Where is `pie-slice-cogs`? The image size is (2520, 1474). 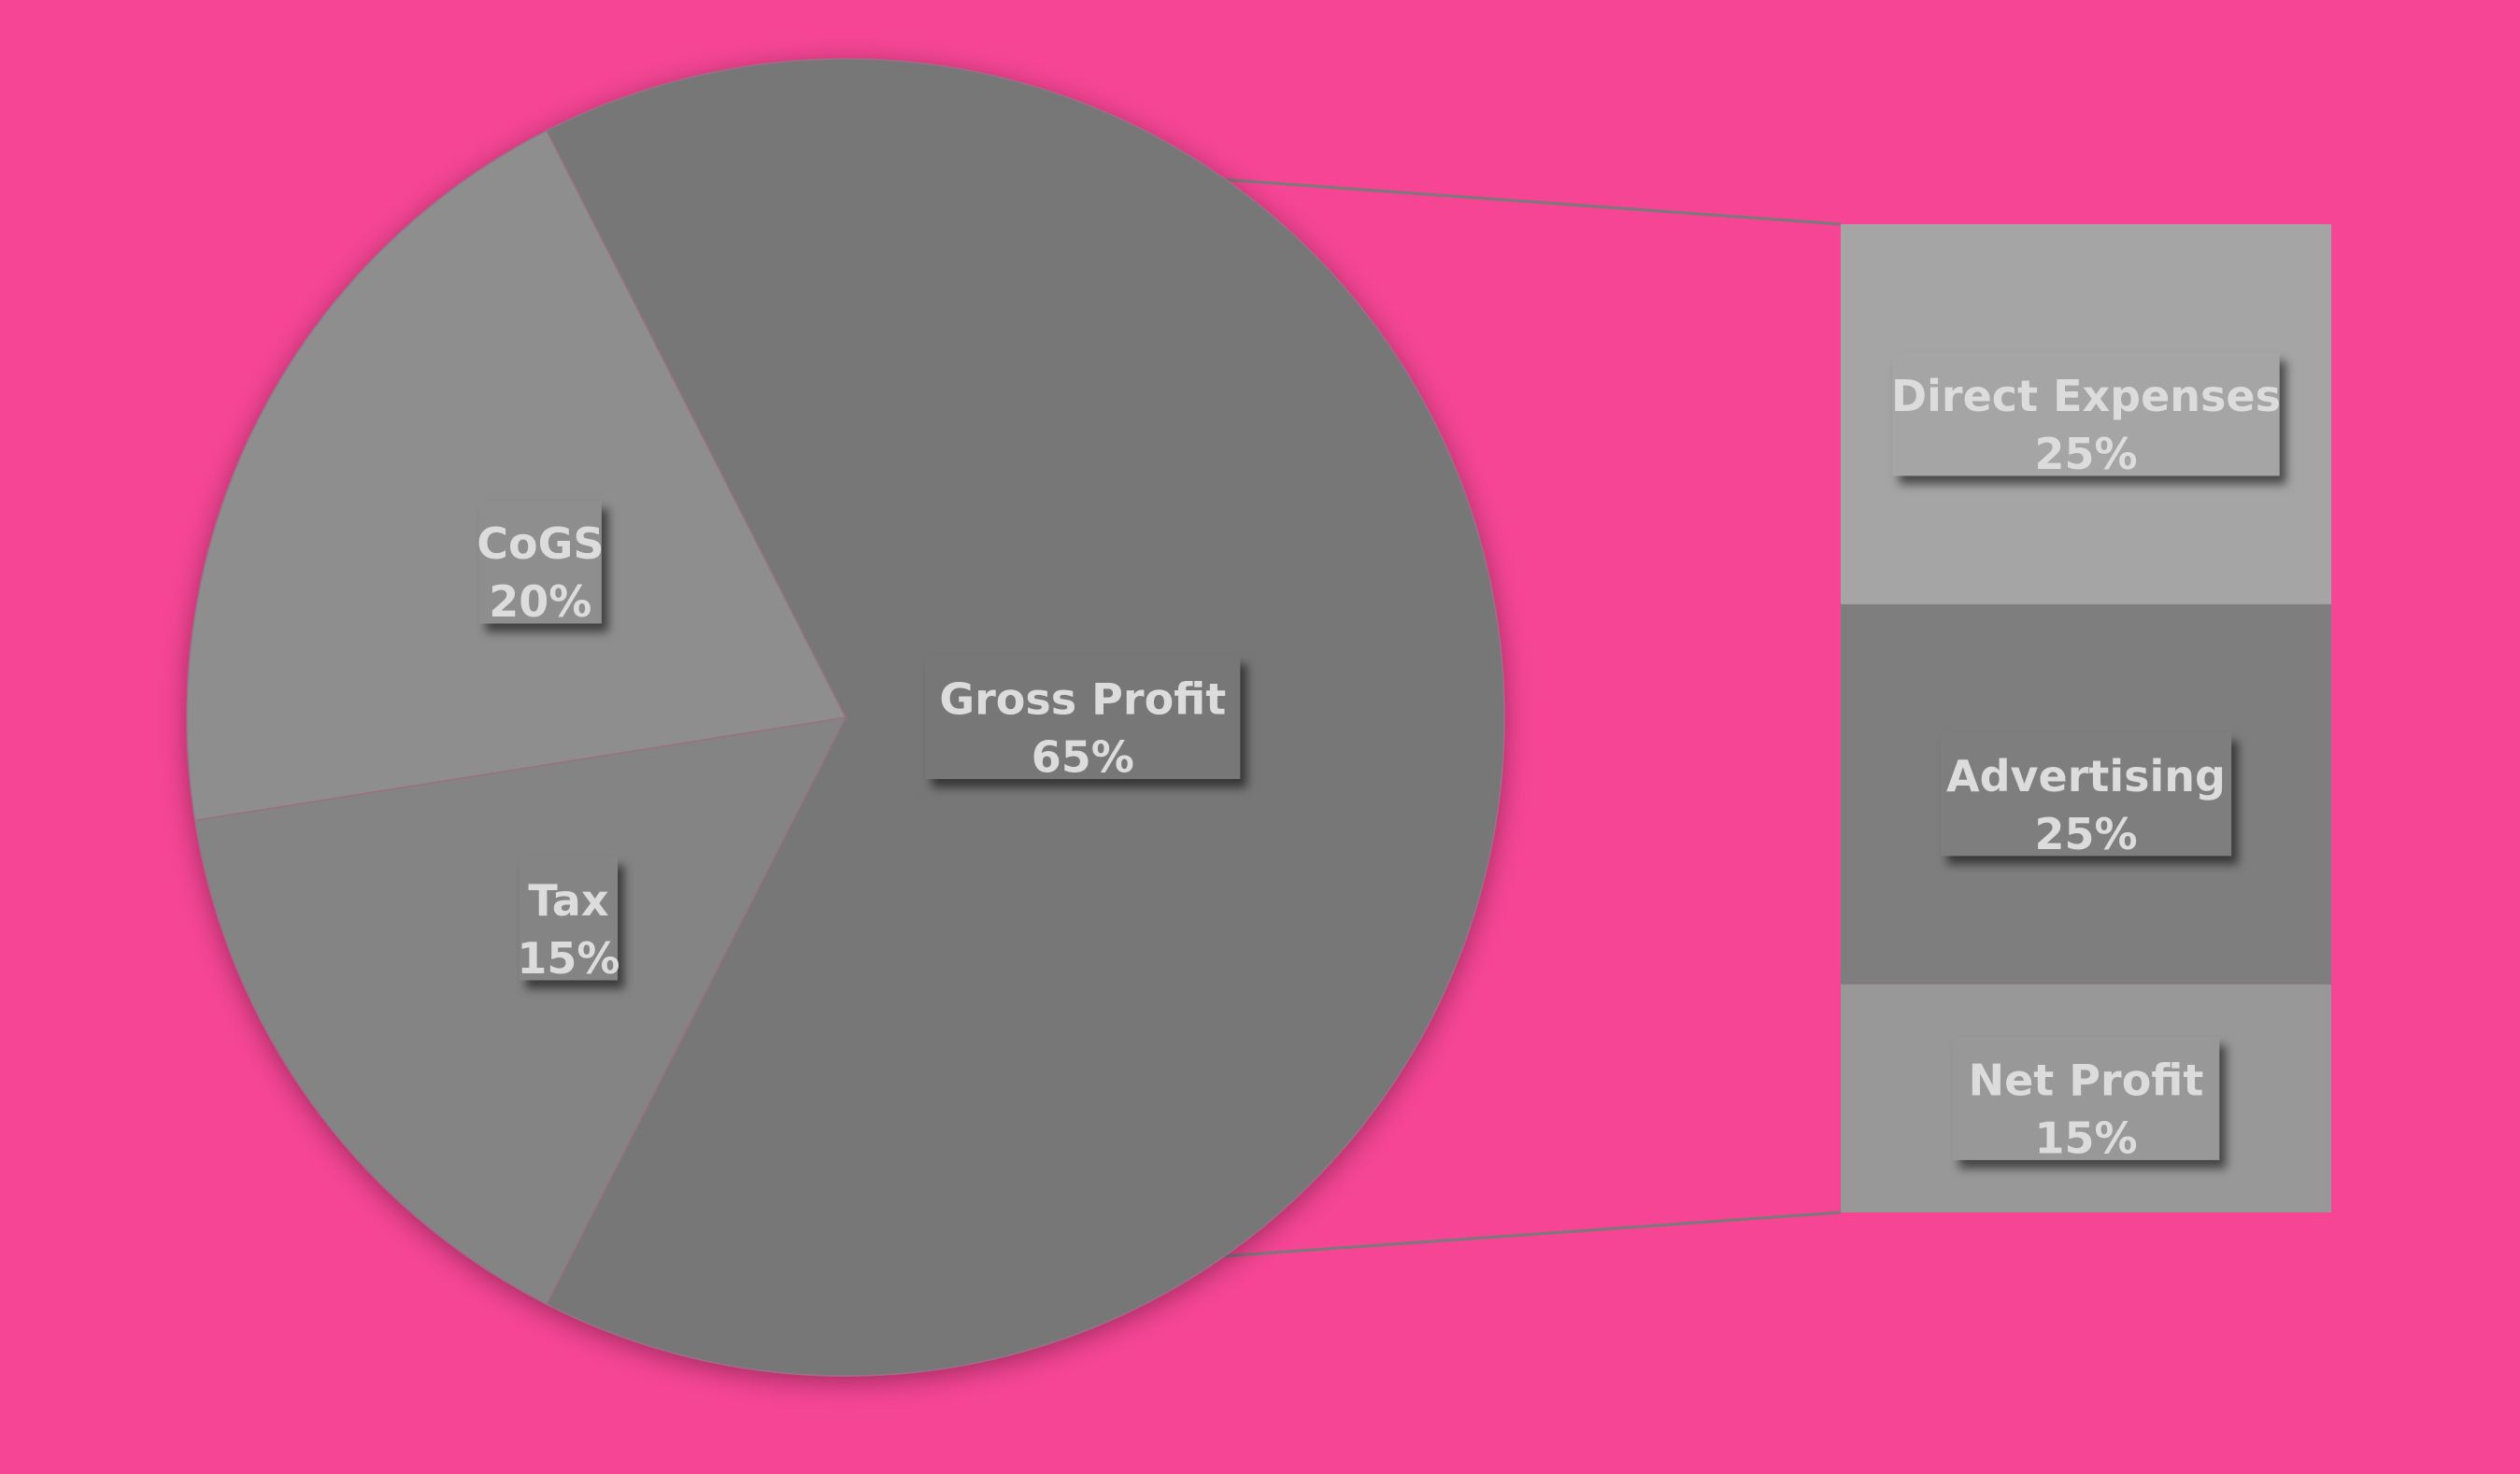 pie-slice-cogs is located at coordinates (516, 475).